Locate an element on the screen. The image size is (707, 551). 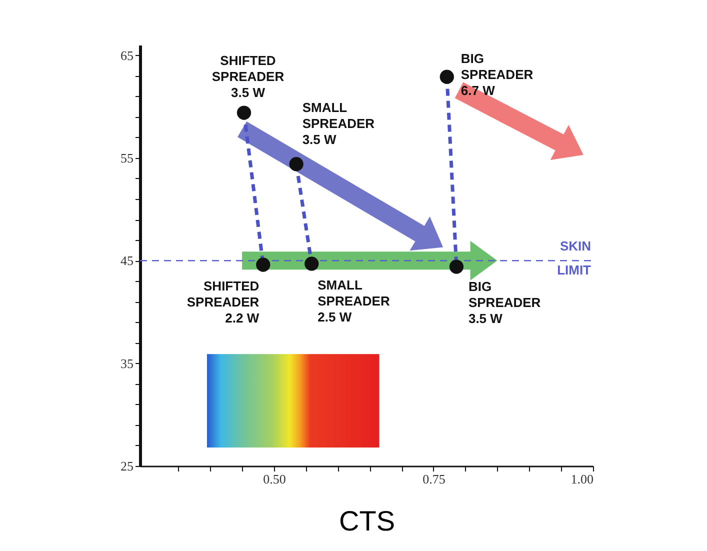
annotation: BIG SPREADER 6.7 W is located at coordinates (497, 74).